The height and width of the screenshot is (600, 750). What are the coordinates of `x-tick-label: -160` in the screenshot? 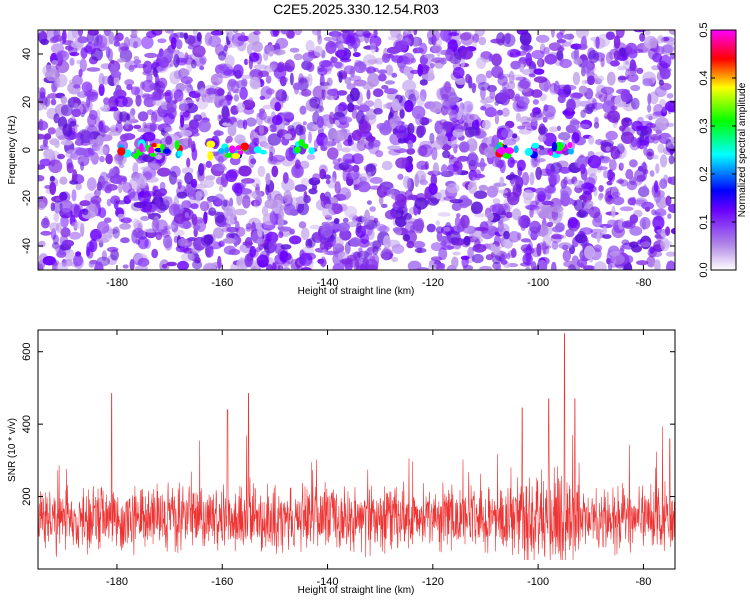 It's located at (222, 582).